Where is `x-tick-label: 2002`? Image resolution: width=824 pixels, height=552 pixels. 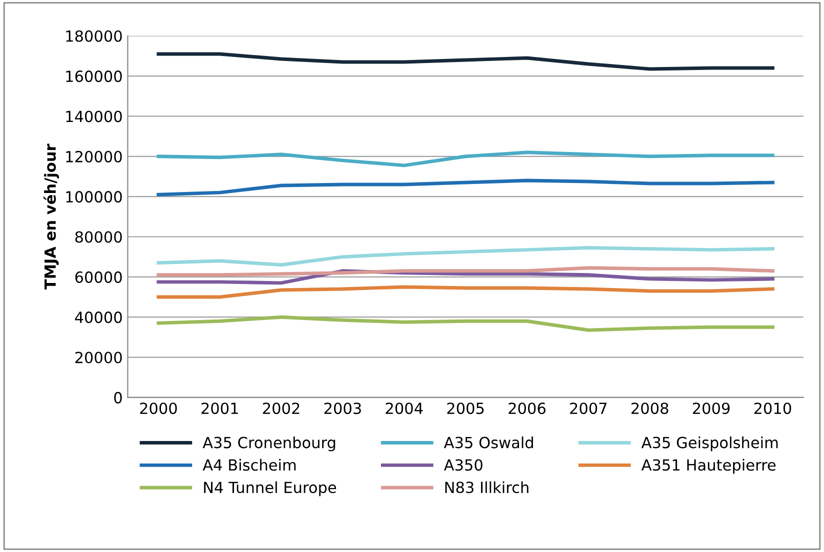 x-tick-label: 2002 is located at coordinates (281, 408).